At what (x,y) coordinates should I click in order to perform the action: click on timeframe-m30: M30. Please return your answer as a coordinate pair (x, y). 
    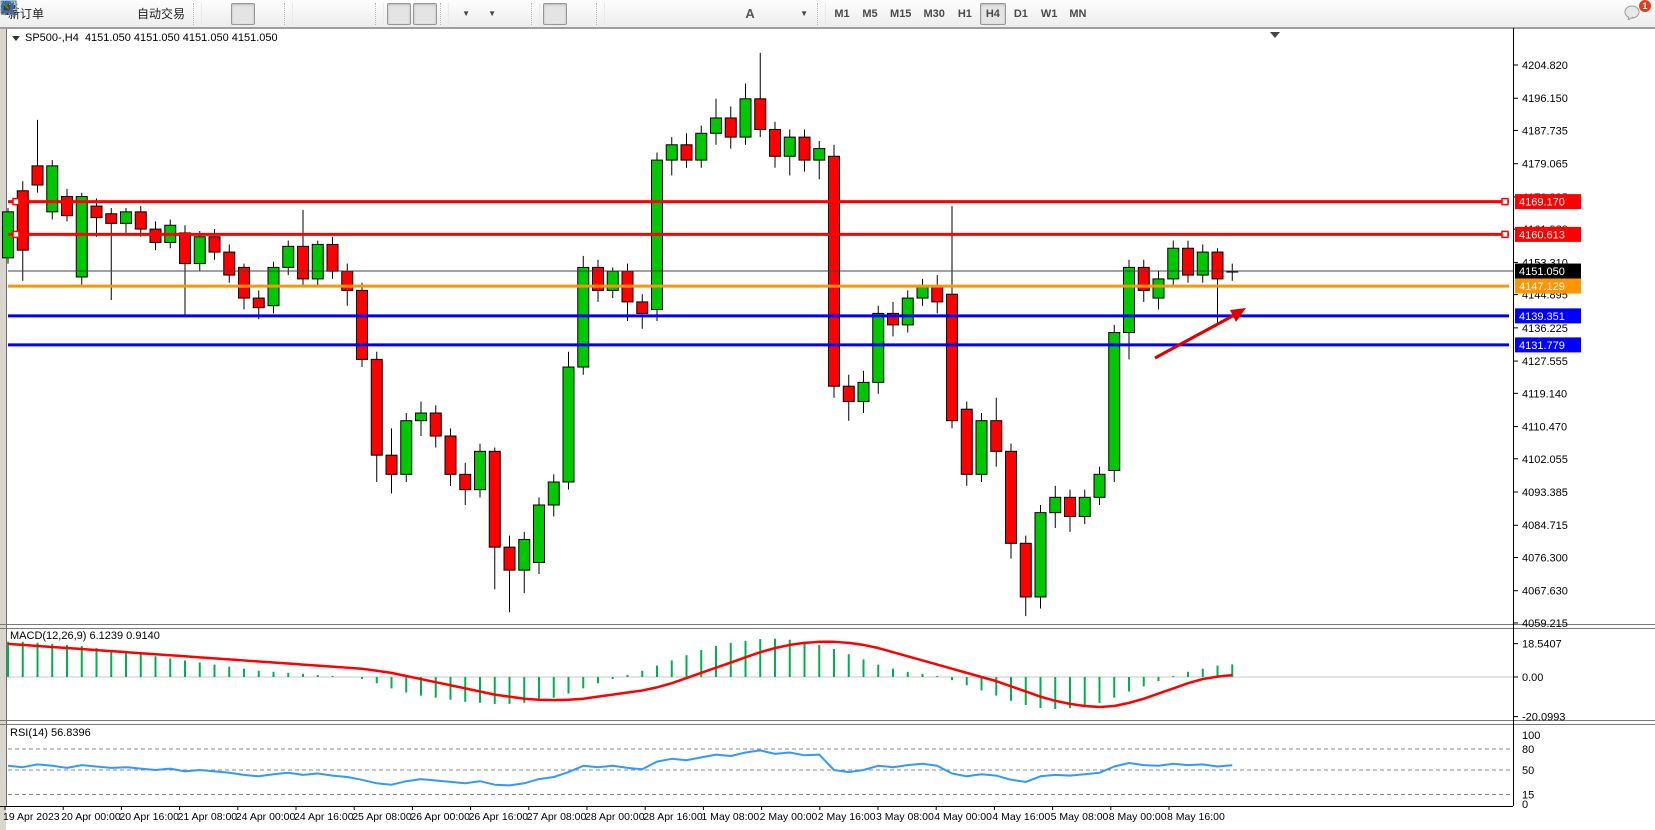
    Looking at the image, I should click on (933, 14).